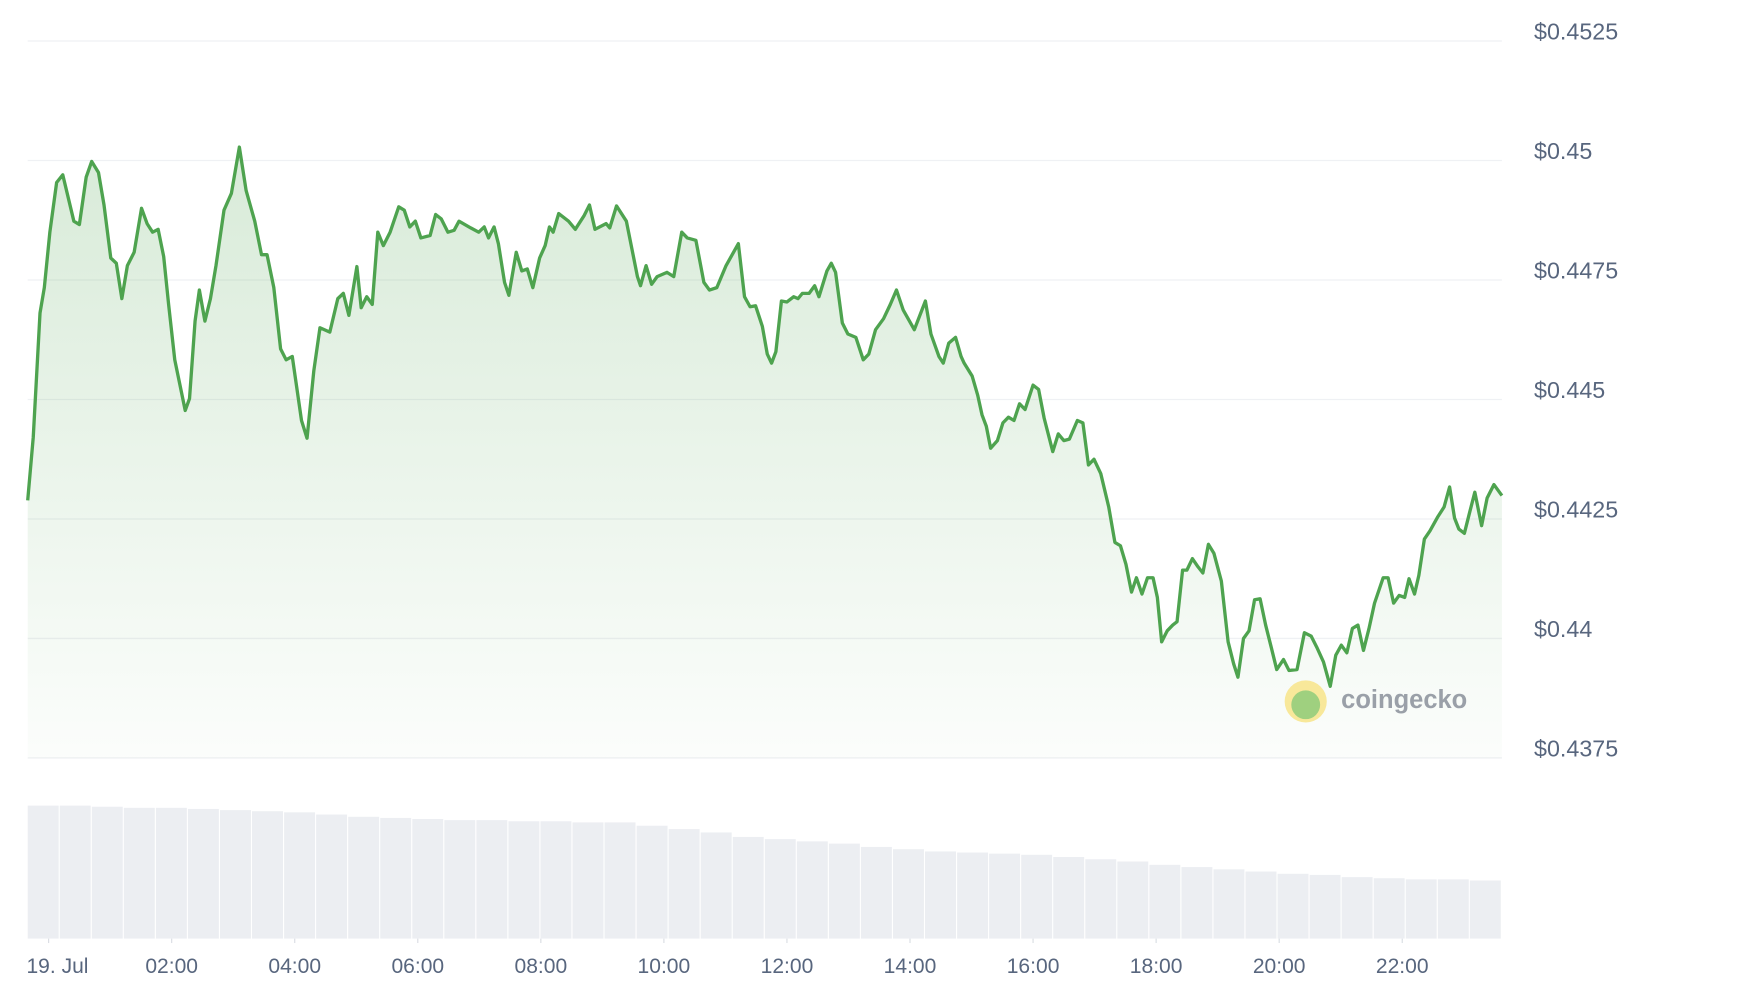 This screenshot has width=1738, height=994. I want to click on watermark: coingecko, so click(1375, 701).